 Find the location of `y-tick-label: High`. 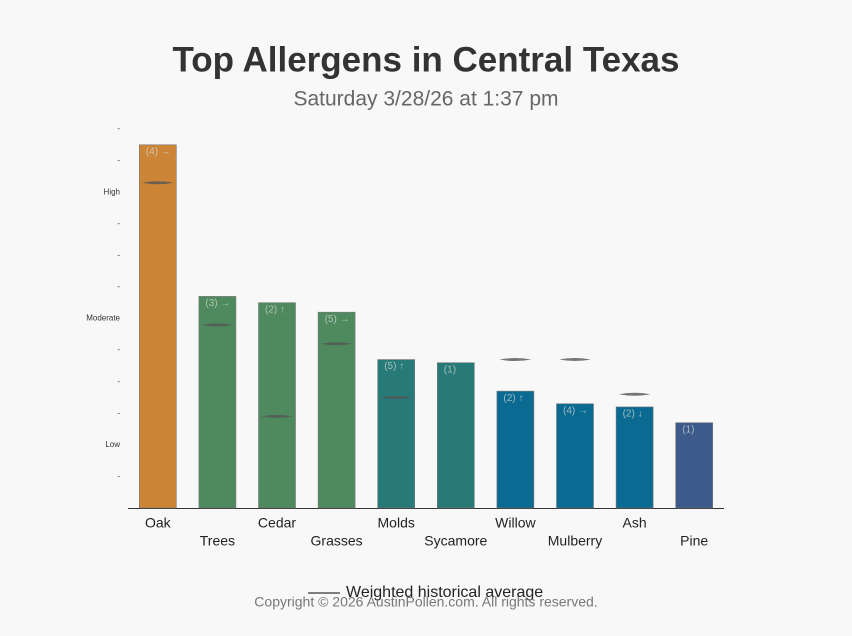

y-tick-label: High is located at coordinates (112, 191).